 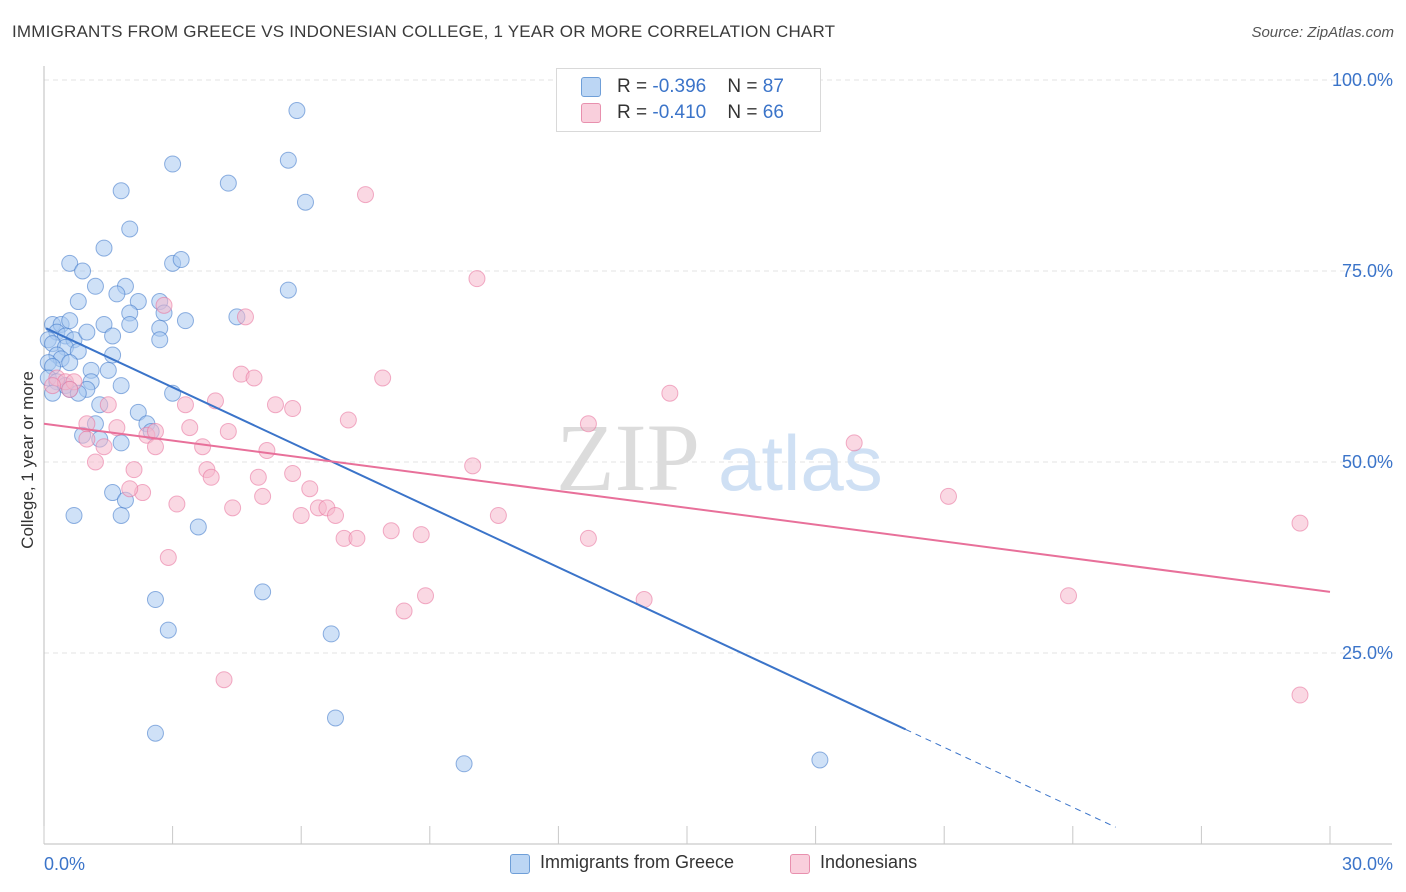 I want to click on legend-swatch-greece, so click(x=591, y=87).